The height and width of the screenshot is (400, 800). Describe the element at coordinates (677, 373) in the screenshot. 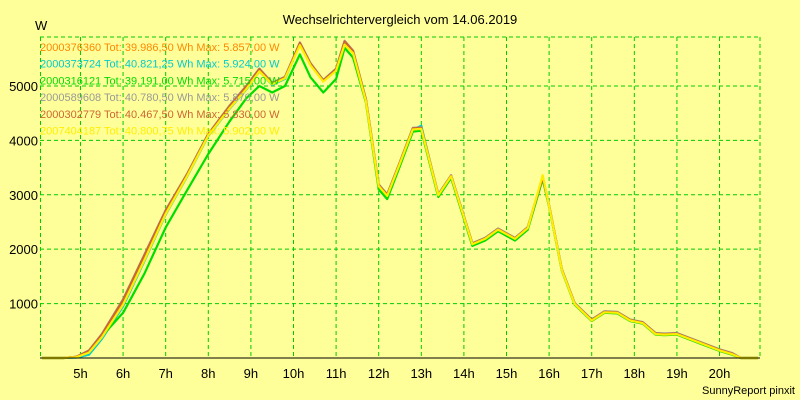

I see `x-tick-label: 19h` at that location.